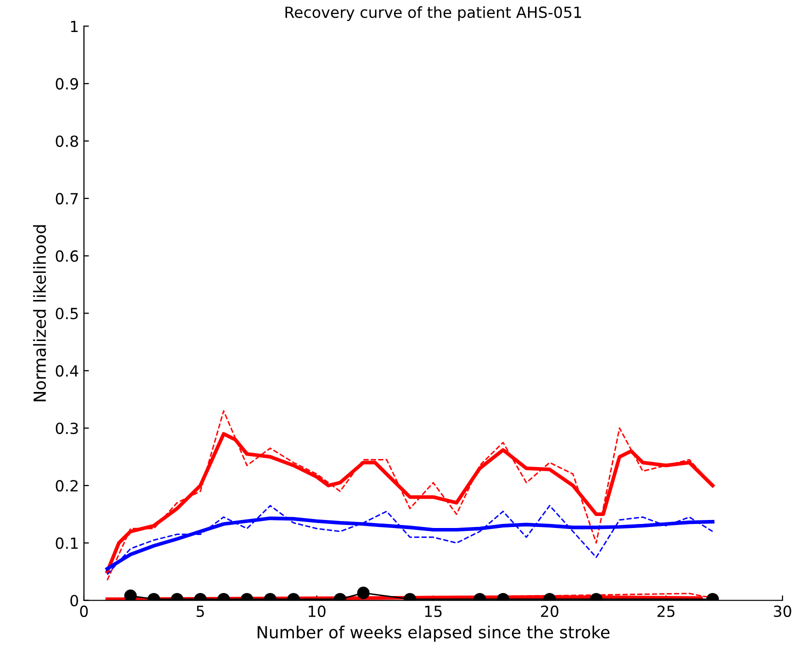 The image size is (792, 654). I want to click on x-tick-label: 30, so click(783, 612).